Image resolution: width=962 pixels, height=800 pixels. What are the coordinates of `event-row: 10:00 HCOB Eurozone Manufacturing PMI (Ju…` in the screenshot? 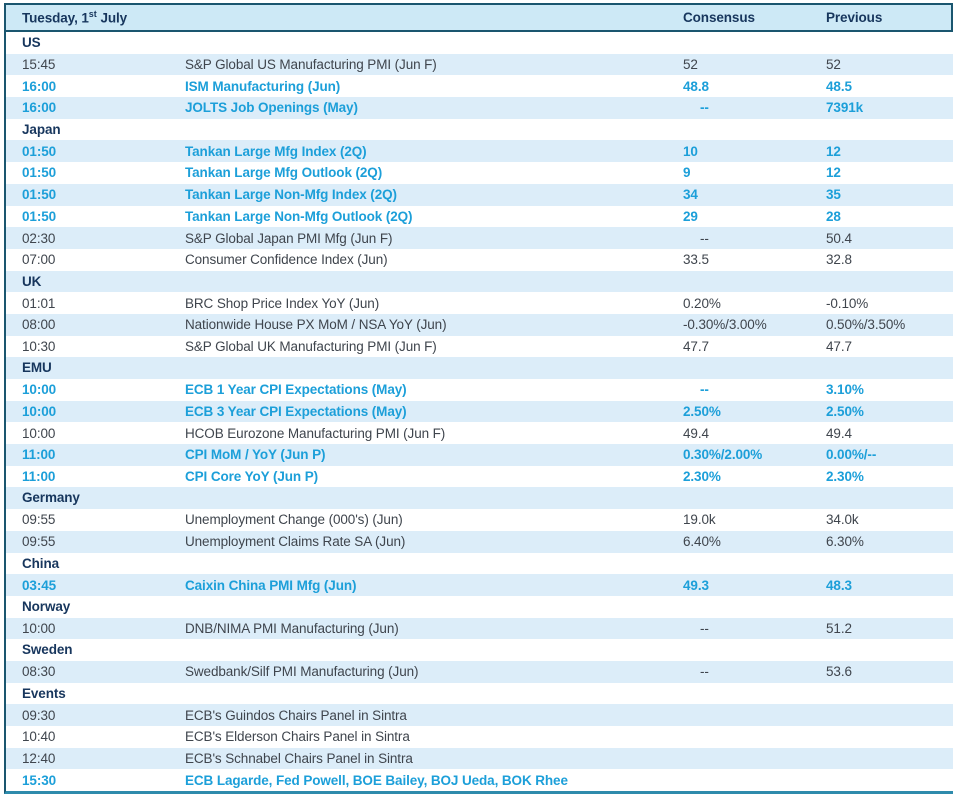 It's located at (479, 433).